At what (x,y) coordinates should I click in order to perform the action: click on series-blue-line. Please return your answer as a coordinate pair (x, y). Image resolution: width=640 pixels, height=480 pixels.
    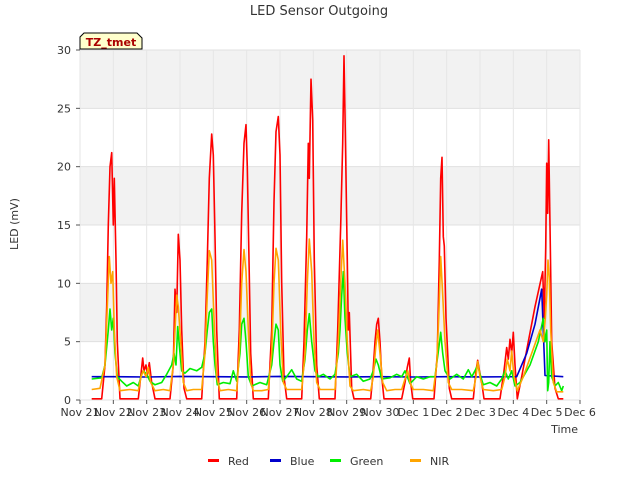
    Looking at the image, I should click on (327, 333).